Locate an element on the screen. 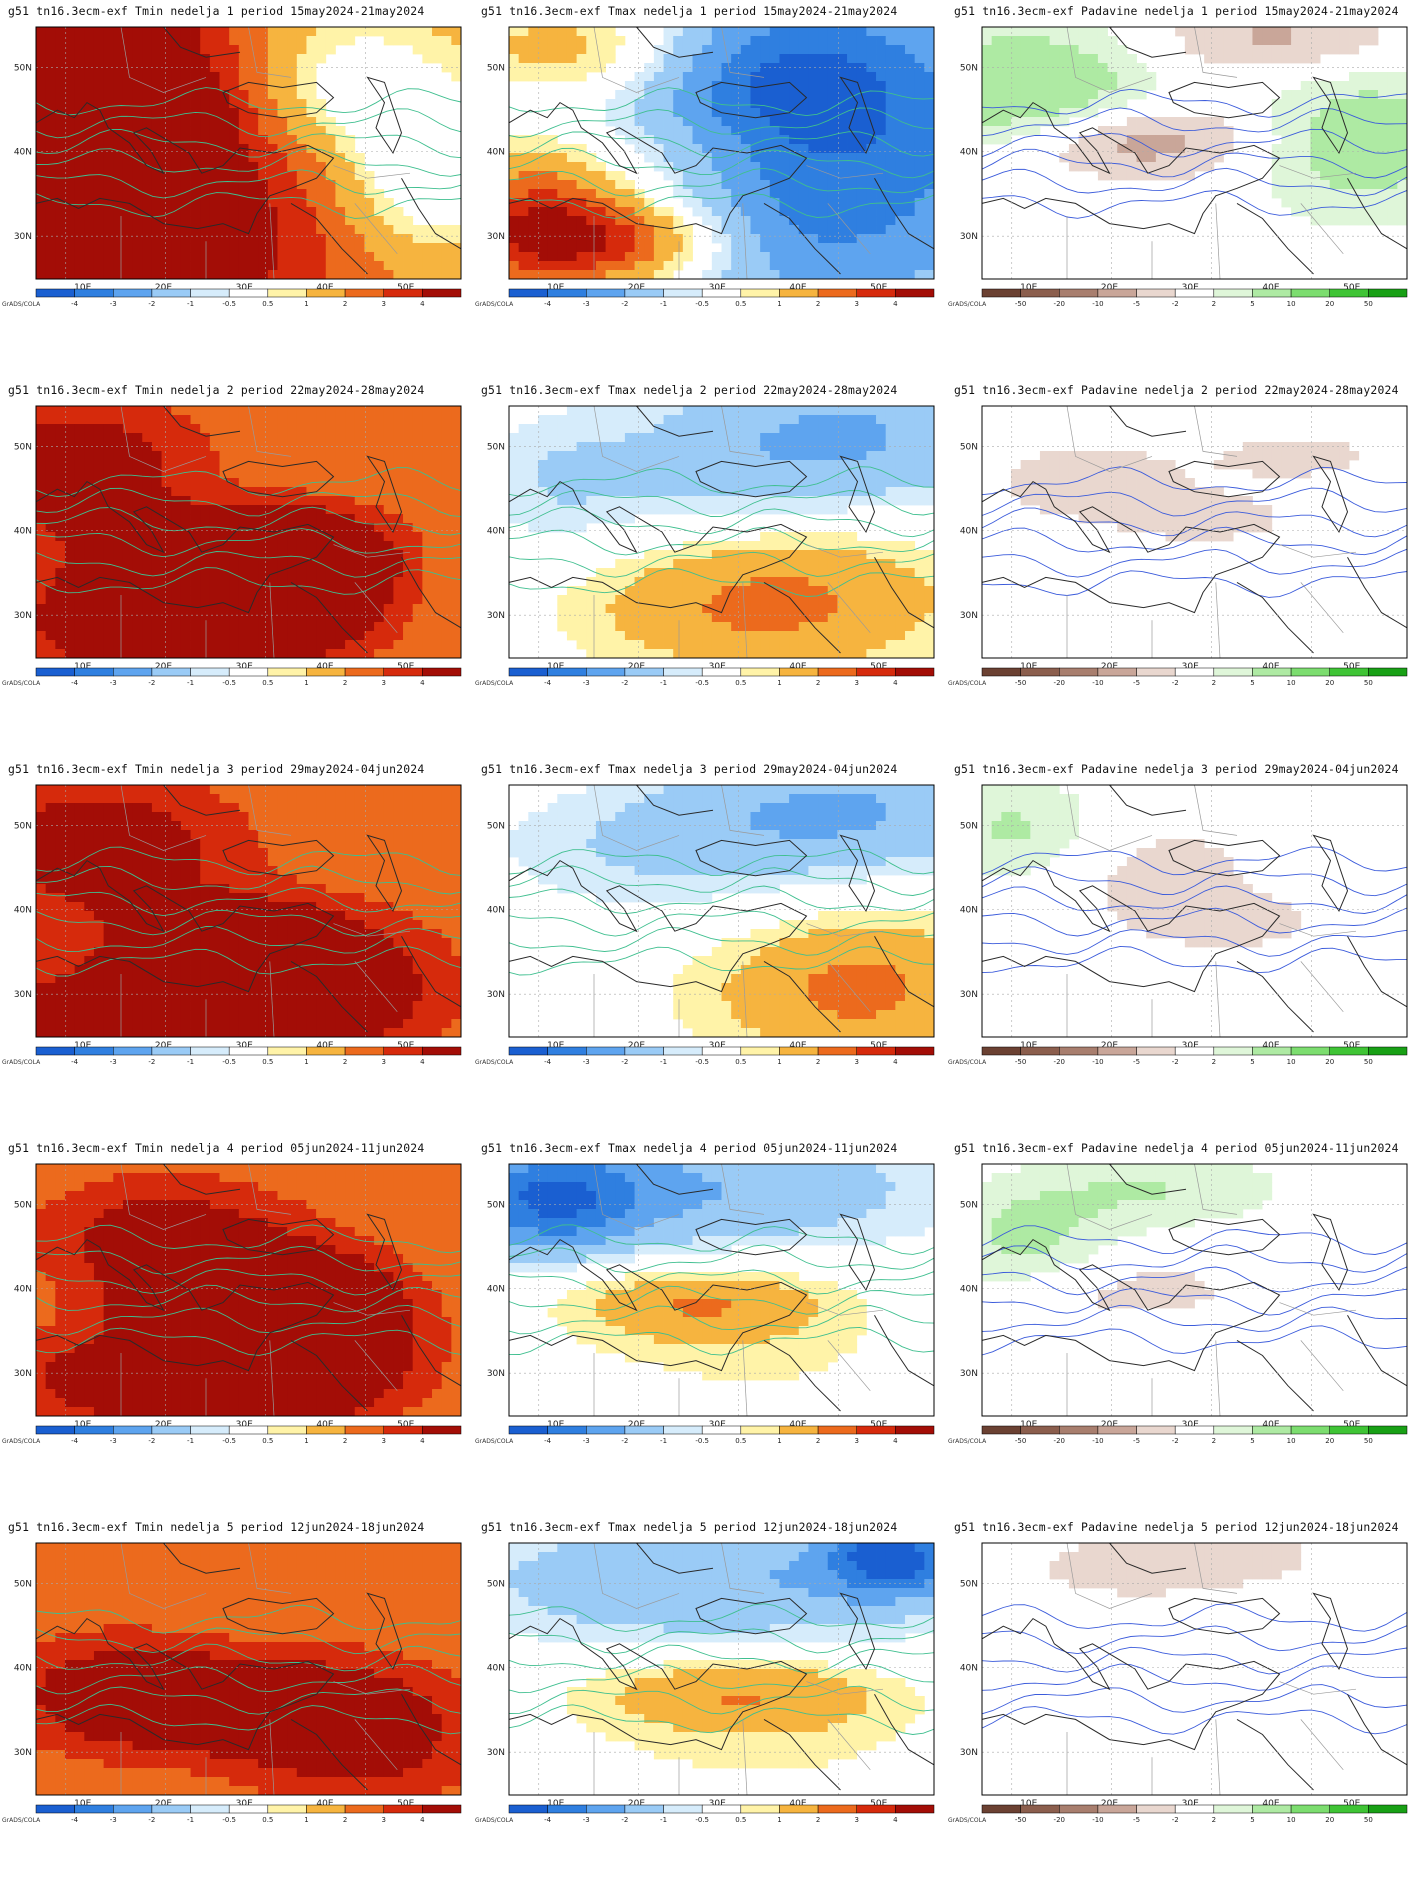 The height and width of the screenshot is (1895, 1420). lat-tick-label: 40N is located at coordinates (496, 153).